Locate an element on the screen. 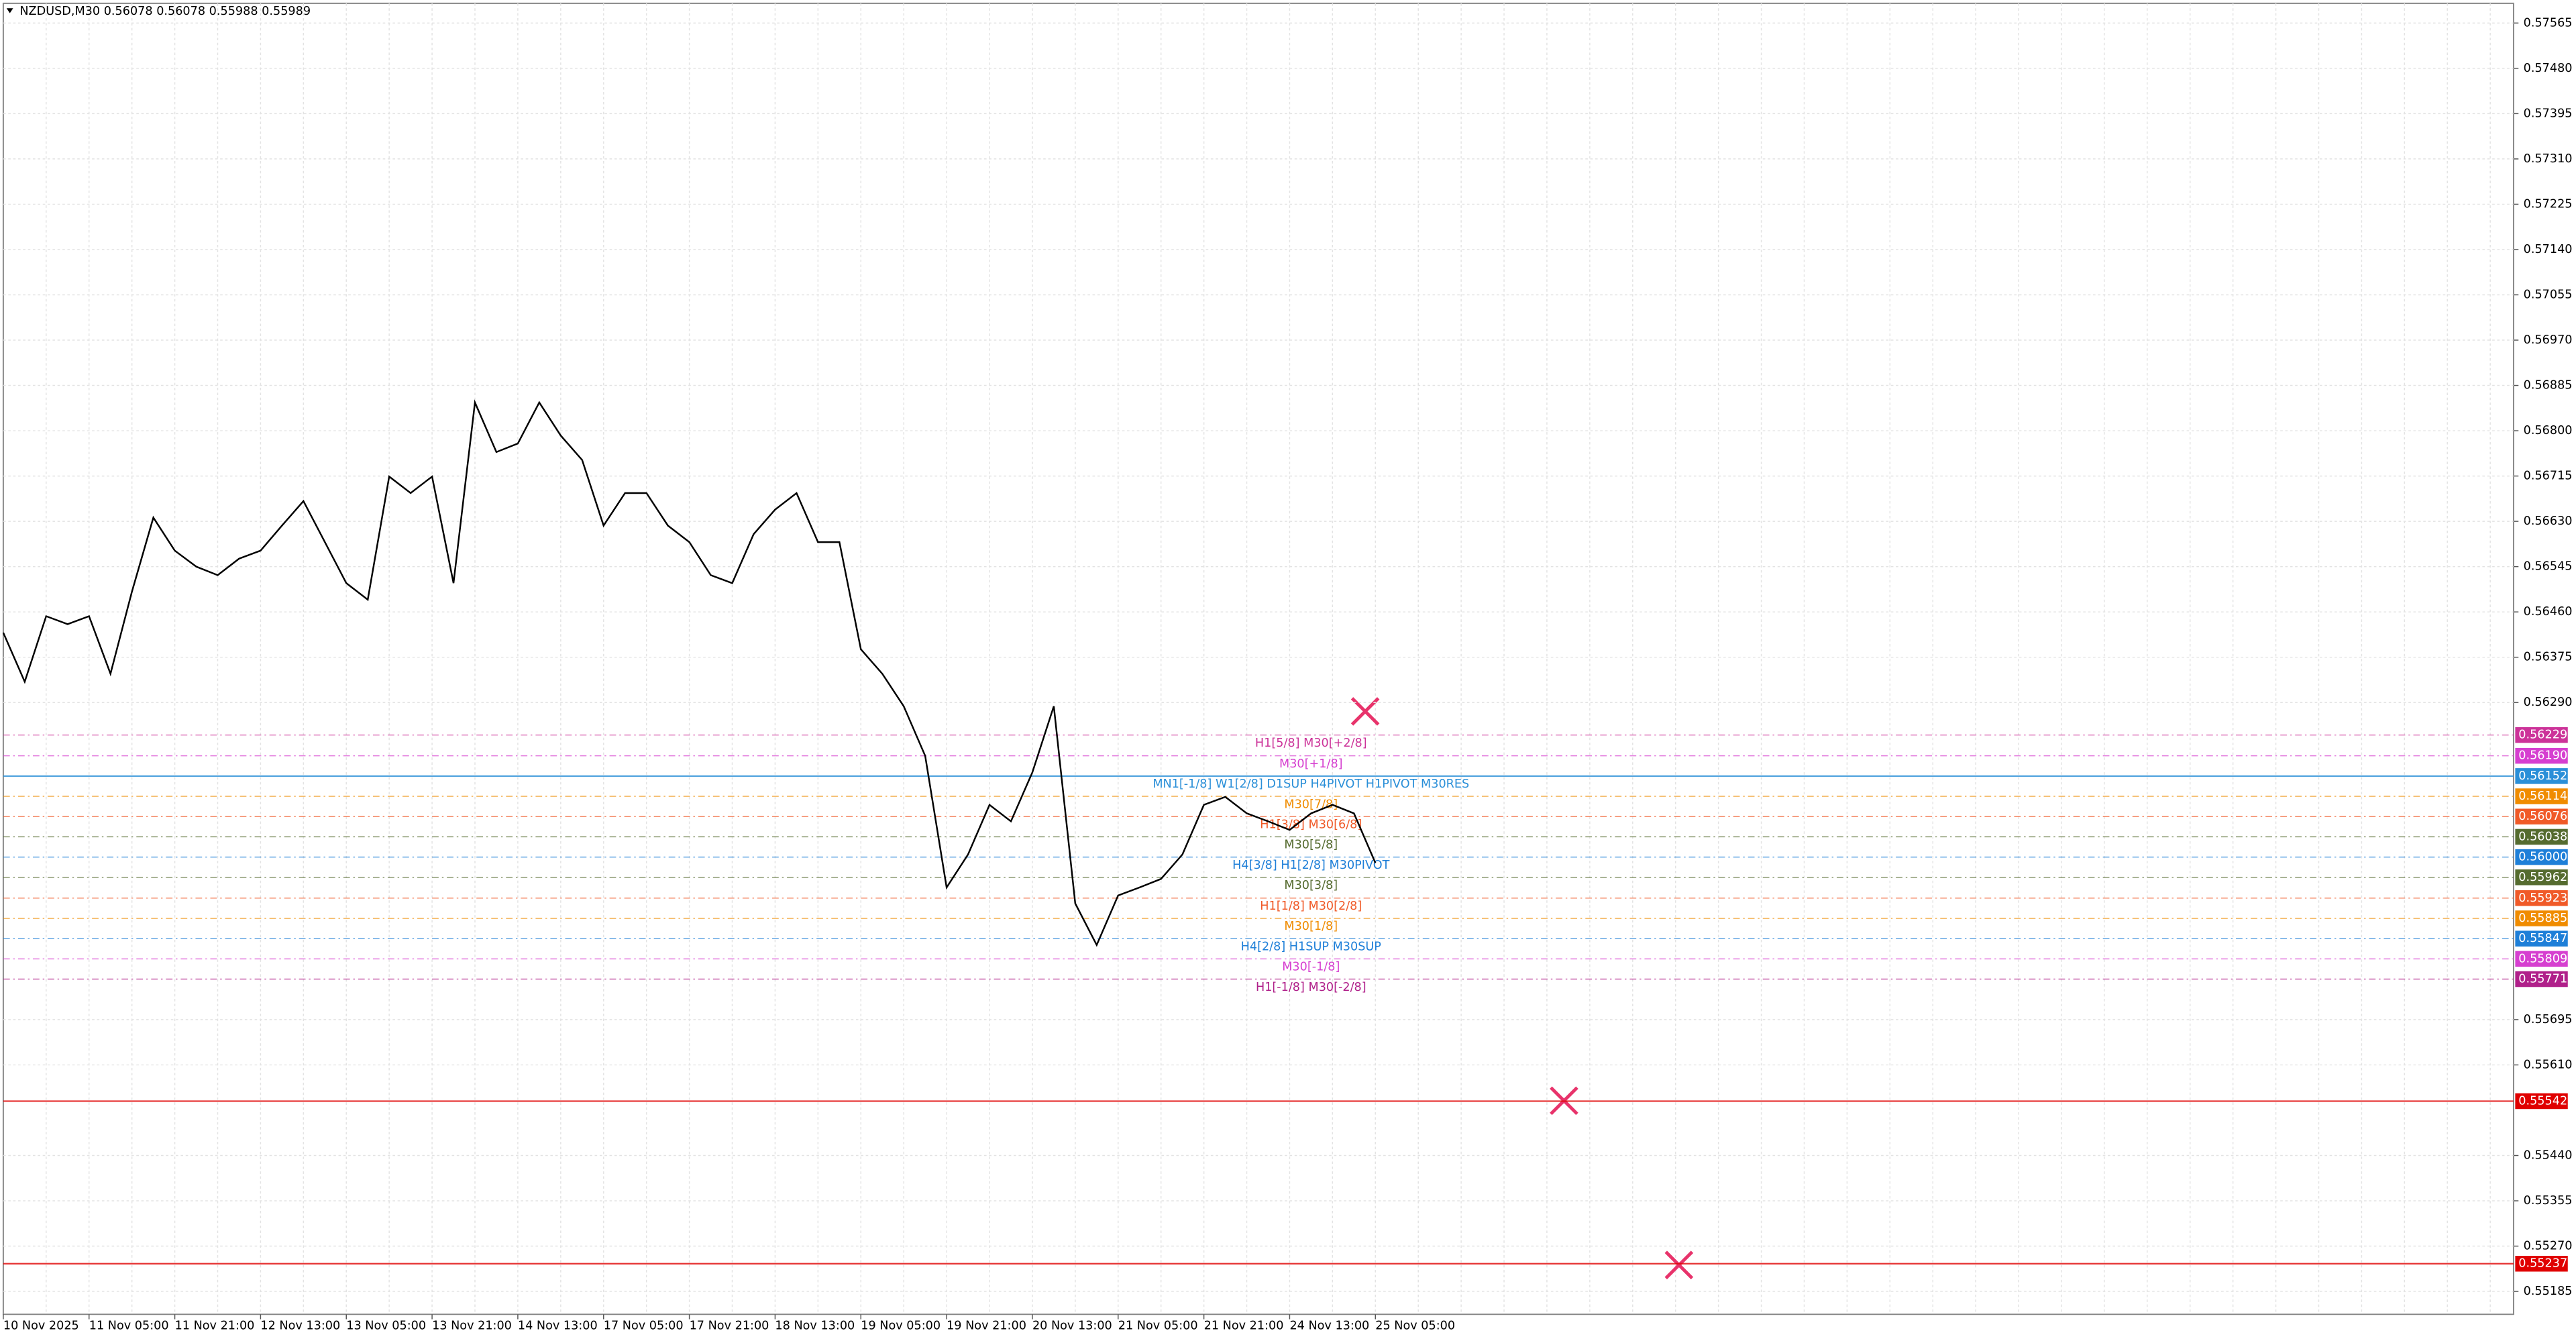 This screenshot has height=1339, width=2576. x-tick-label: 20 Nov 13:00 is located at coordinates (1072, 1325).